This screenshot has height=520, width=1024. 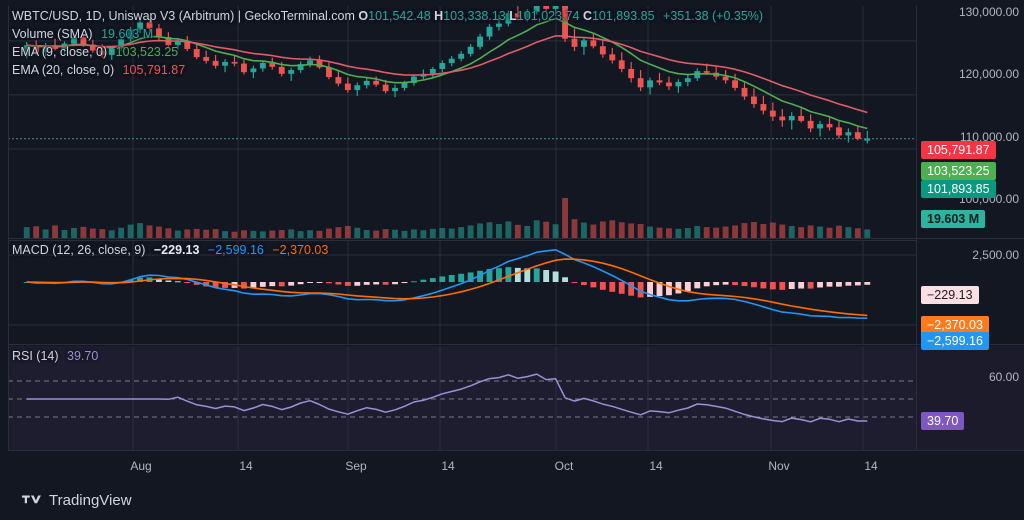 I want to click on volume-legend-row: Volume (SMA) 19.603 M, so click(x=387, y=34).